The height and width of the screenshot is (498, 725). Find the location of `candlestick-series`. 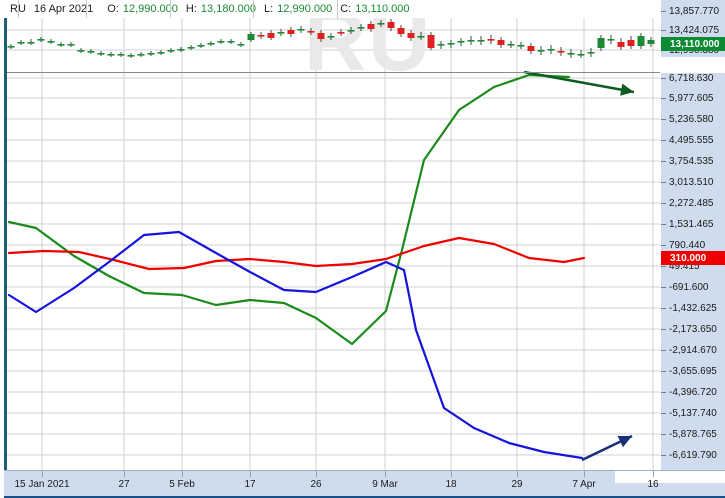

candlestick-series is located at coordinates (331, 38).